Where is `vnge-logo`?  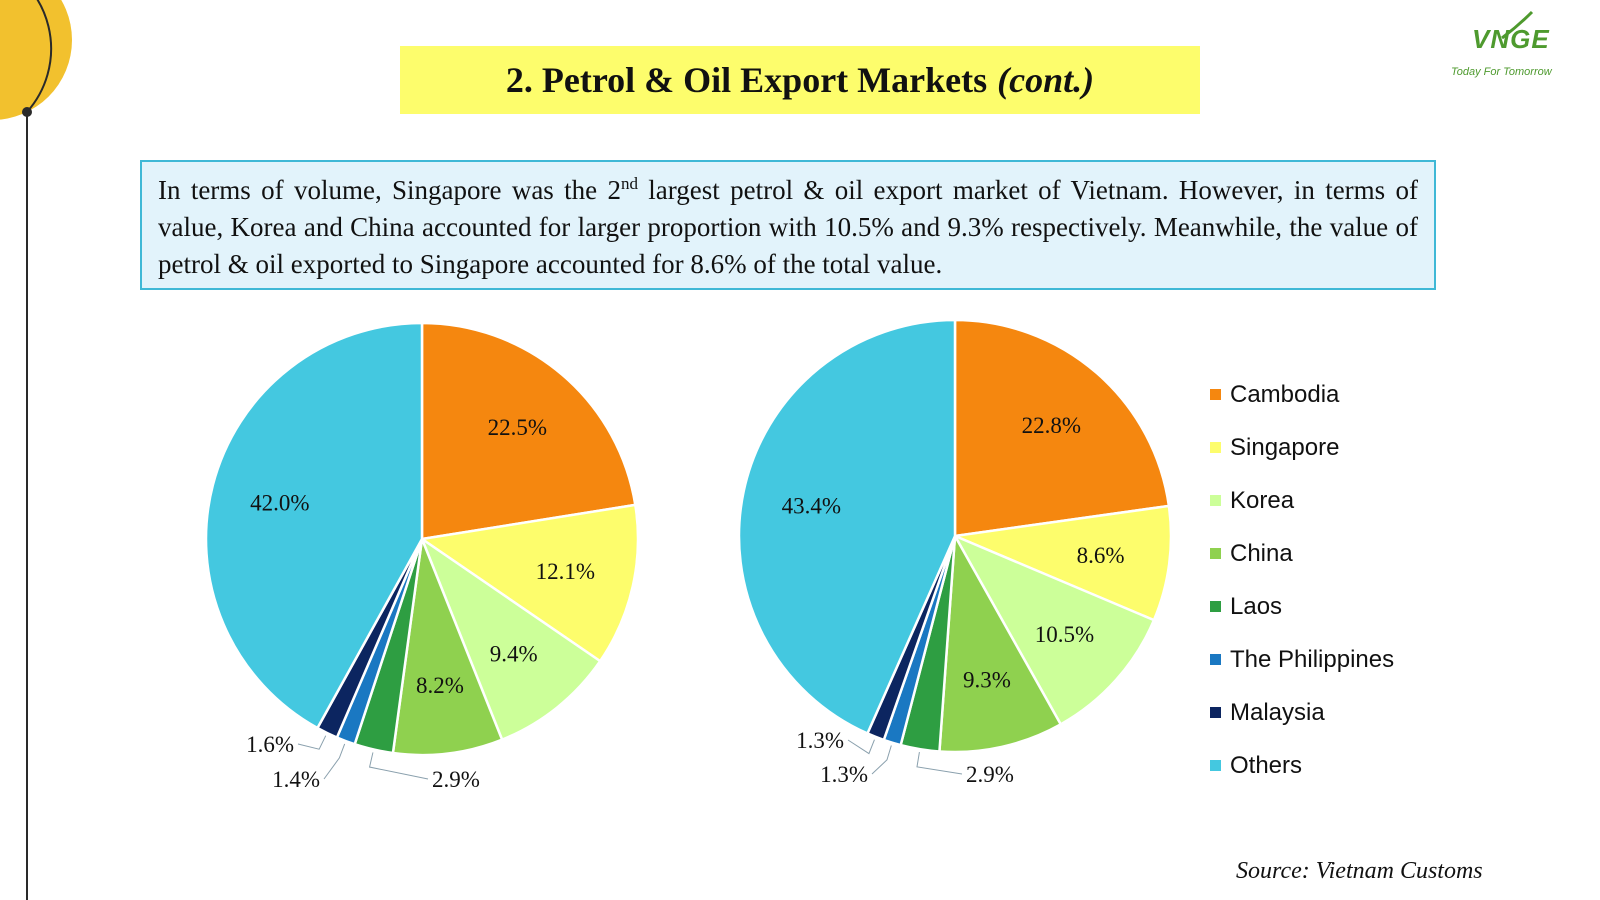 vnge-logo is located at coordinates (1517, 25).